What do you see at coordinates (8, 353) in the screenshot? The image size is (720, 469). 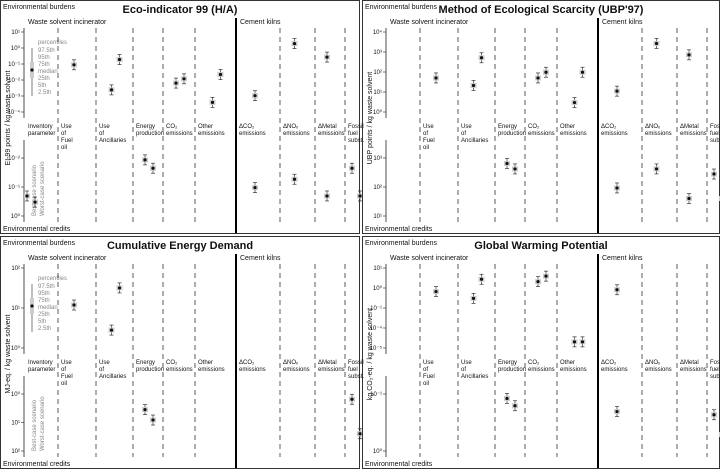 I see `y-axis-label: MJ-eq. / kg waste solvent` at bounding box center [8, 353].